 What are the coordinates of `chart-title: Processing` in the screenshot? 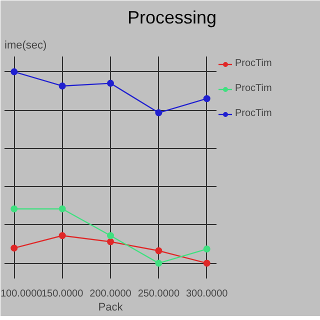 It's located at (172, 18).